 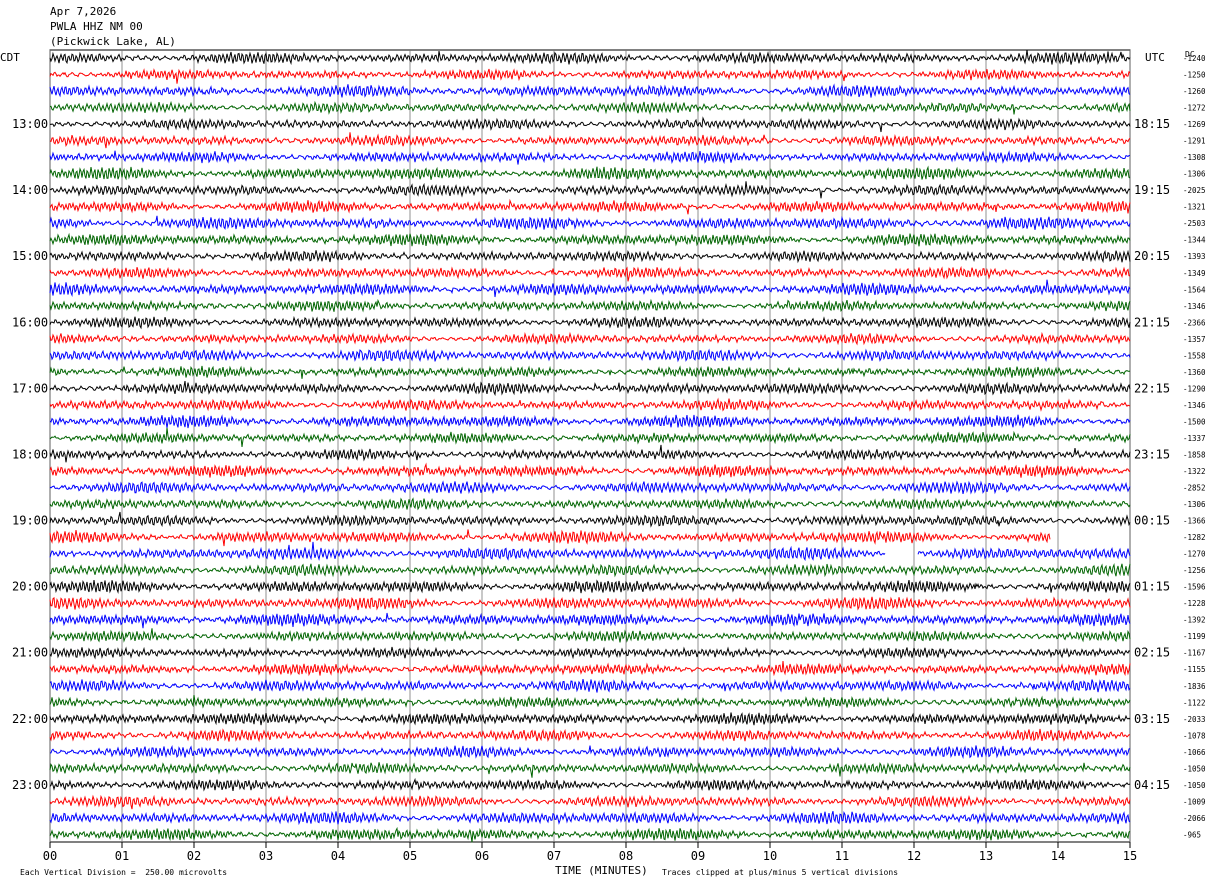 What do you see at coordinates (1194, 141) in the screenshot?
I see `dc-offset-label: -1291` at bounding box center [1194, 141].